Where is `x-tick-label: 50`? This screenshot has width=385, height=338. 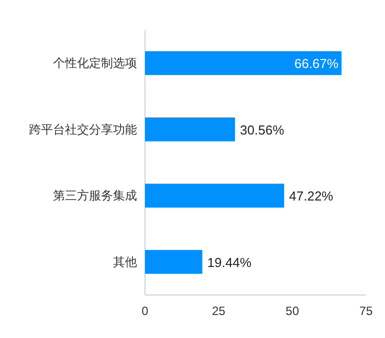 x-tick-label: 50 is located at coordinates (293, 311).